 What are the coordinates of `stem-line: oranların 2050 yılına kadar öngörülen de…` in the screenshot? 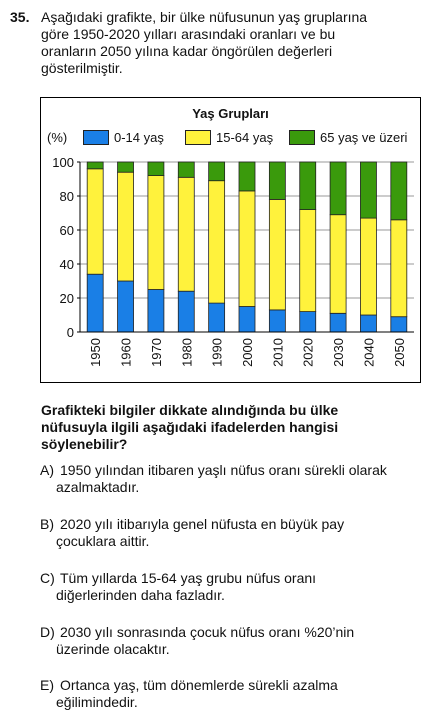 It's located at (187, 51).